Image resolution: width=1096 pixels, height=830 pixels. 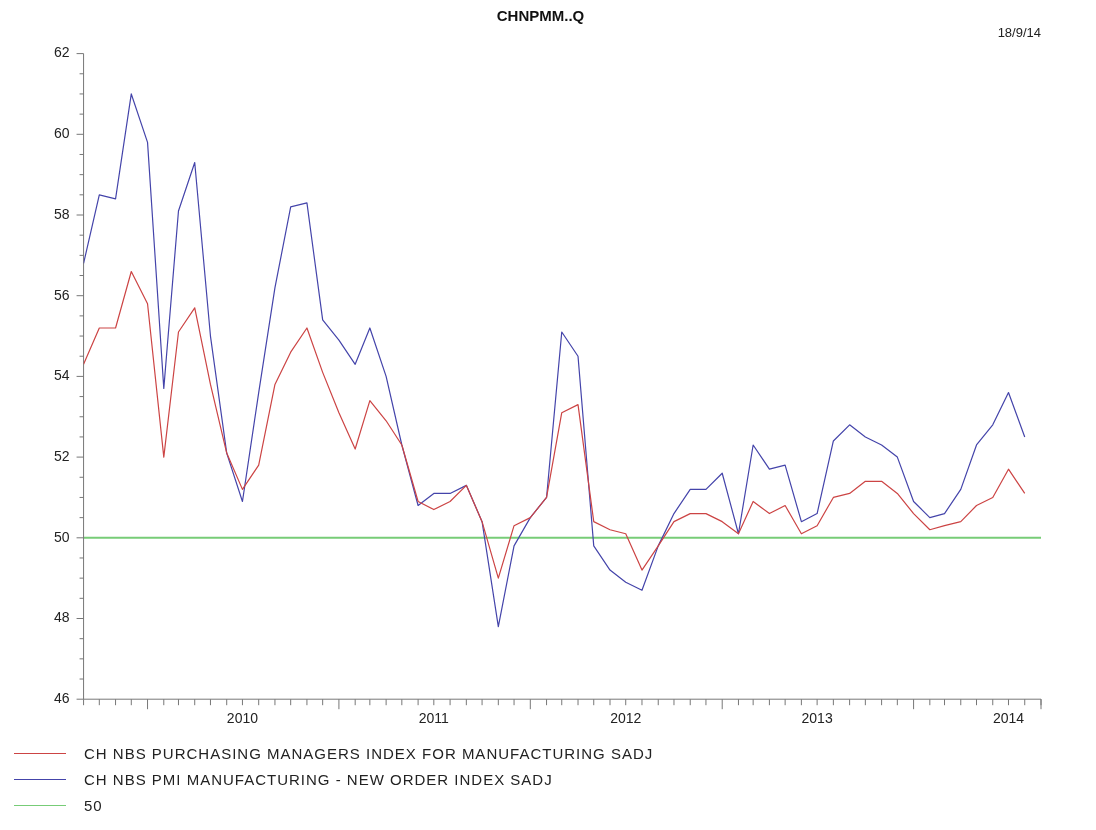 I want to click on x-tick-label: 2014, so click(x=1008, y=718).